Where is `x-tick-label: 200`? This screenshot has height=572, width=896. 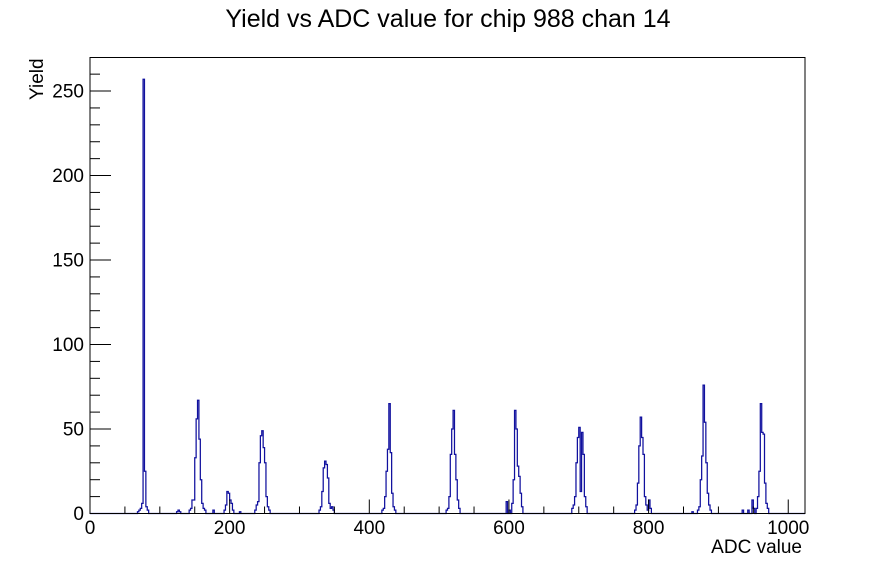 x-tick-label: 200 is located at coordinates (230, 528).